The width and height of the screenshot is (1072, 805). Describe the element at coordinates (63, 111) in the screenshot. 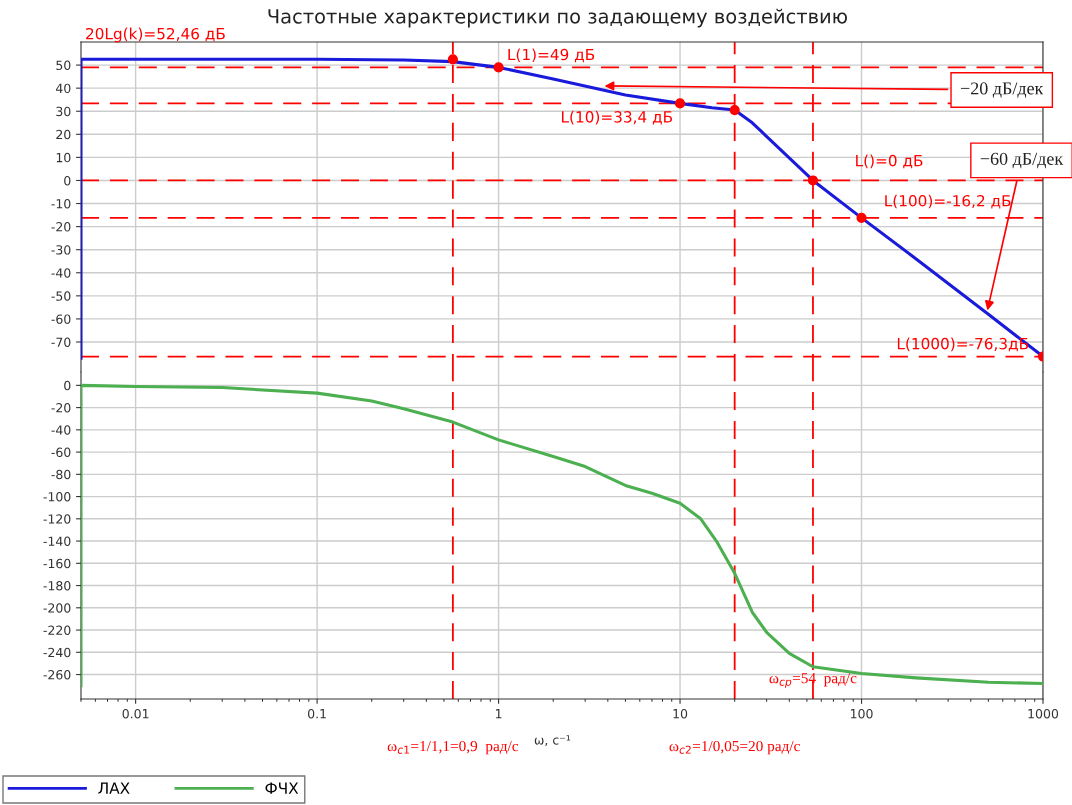

I see `y-tick-label: 30` at that location.